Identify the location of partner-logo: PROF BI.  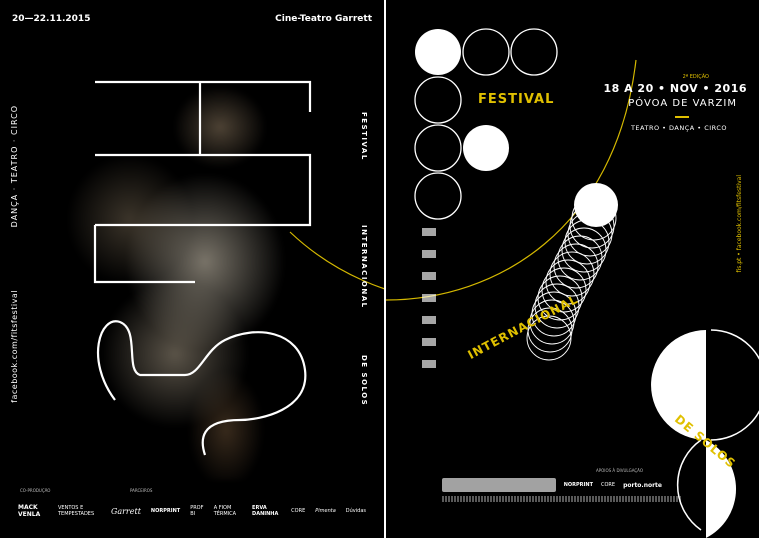
(197, 511).